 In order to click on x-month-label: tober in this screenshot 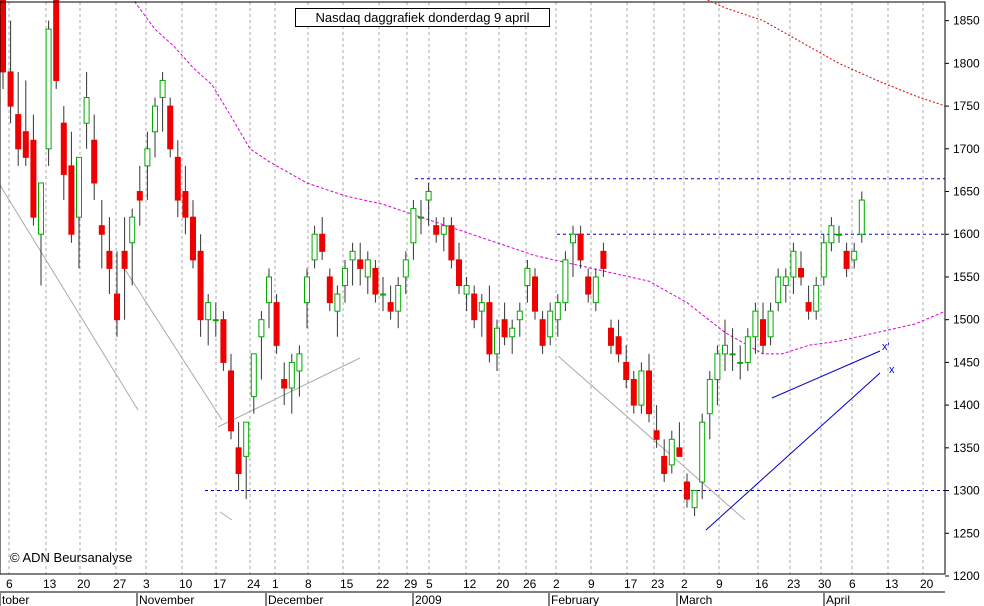, I will do `click(15, 599)`.